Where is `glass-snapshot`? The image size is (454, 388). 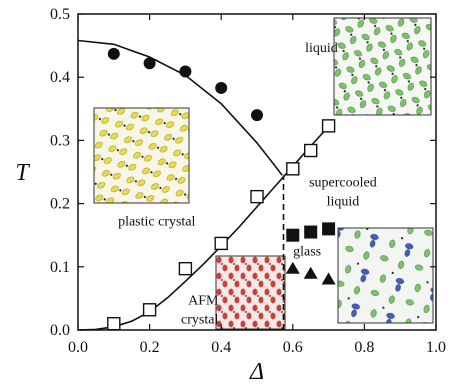 glass-snapshot is located at coordinates (385, 275).